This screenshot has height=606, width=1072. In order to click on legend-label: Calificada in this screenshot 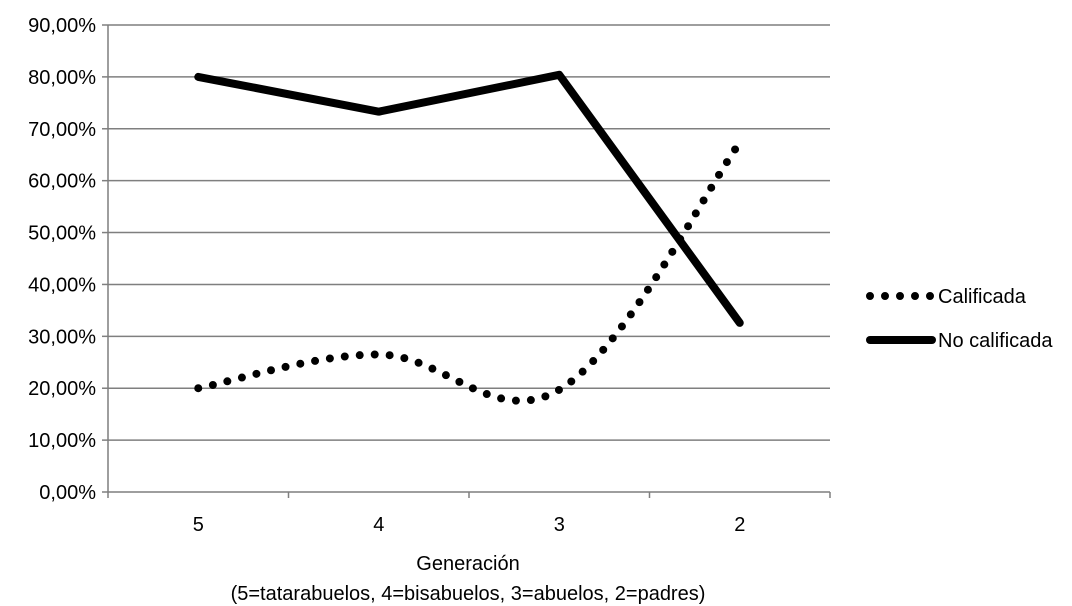, I will do `click(982, 297)`.